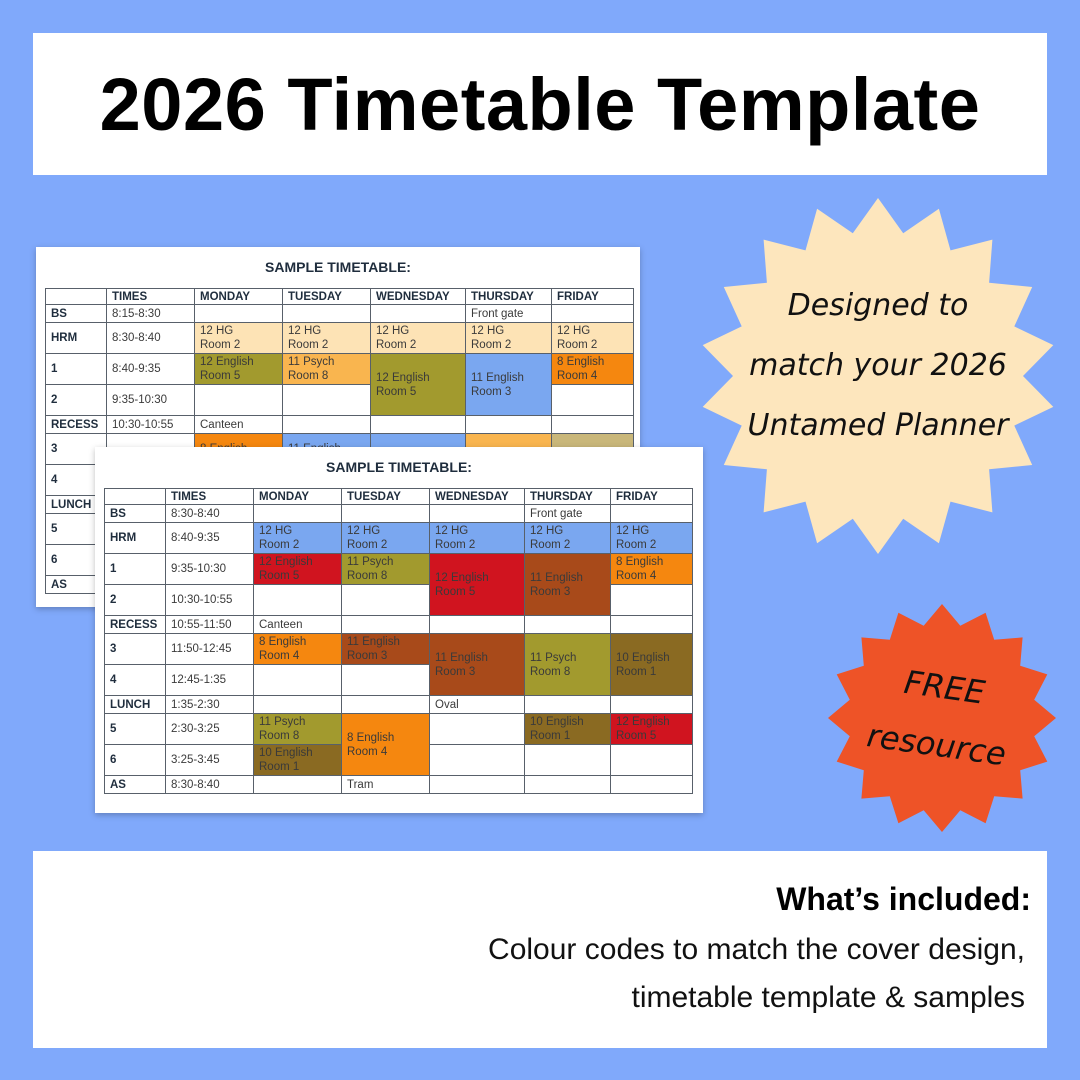 The image size is (1080, 1080). I want to click on cell-text: Room 1, so click(550, 736).